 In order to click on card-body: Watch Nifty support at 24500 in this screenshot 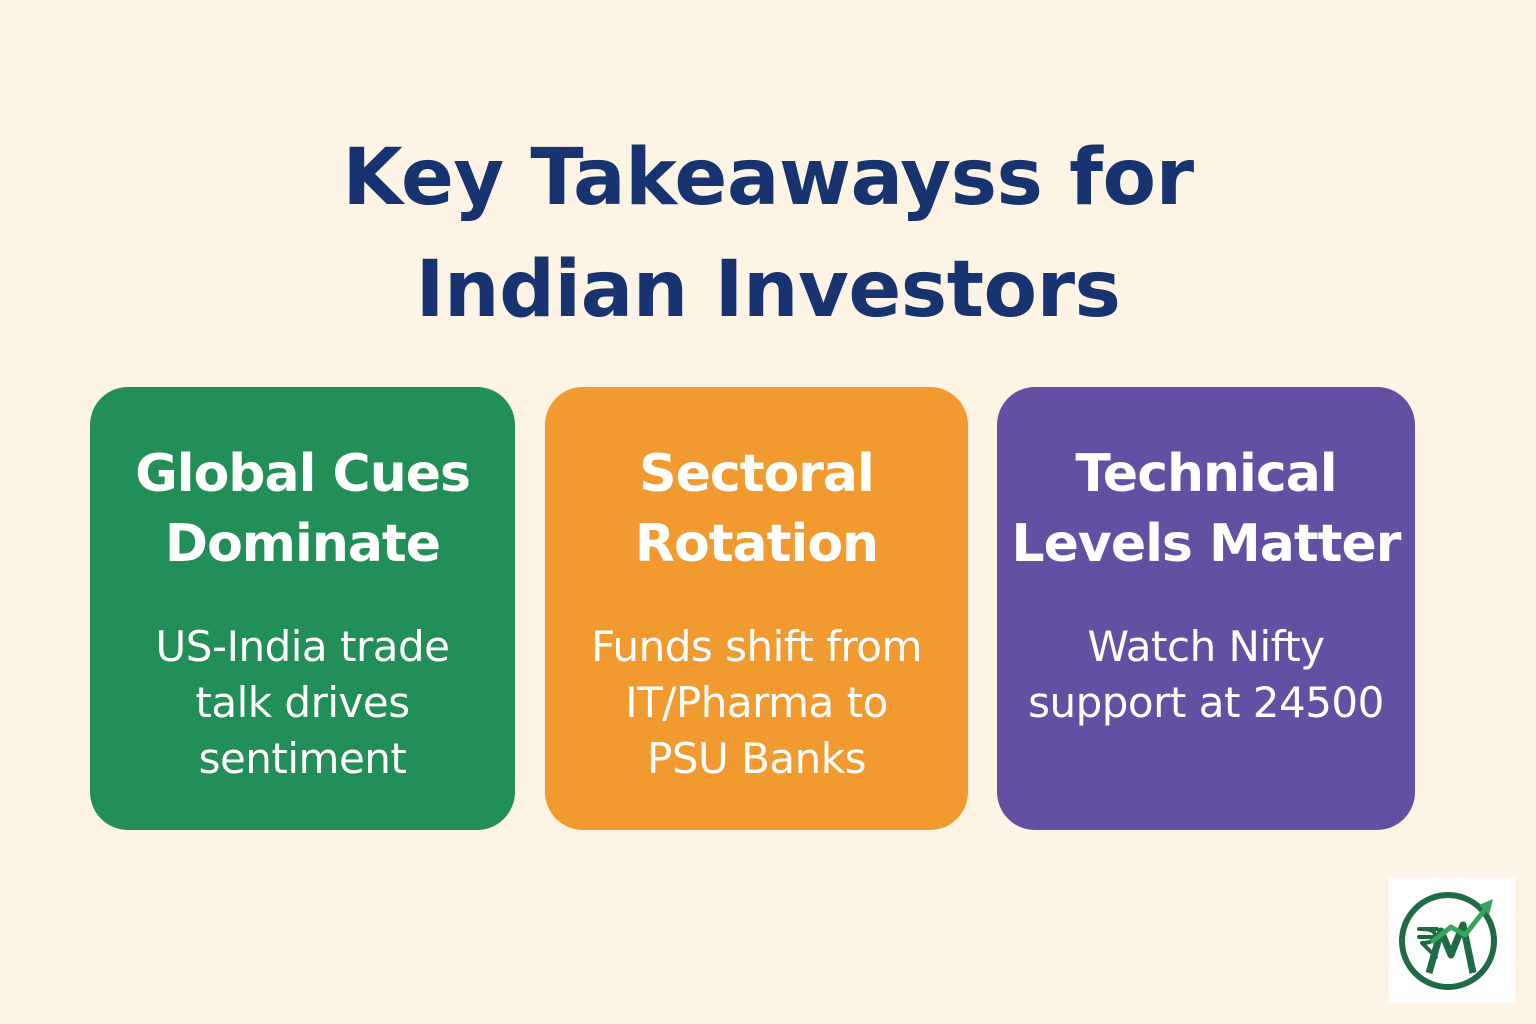, I will do `click(1206, 675)`.